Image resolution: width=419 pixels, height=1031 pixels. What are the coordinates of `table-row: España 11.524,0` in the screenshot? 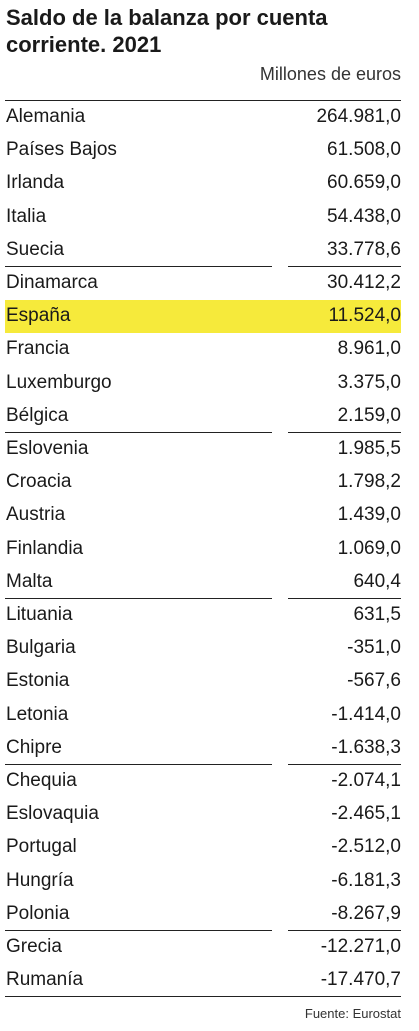 It's located at (203, 316).